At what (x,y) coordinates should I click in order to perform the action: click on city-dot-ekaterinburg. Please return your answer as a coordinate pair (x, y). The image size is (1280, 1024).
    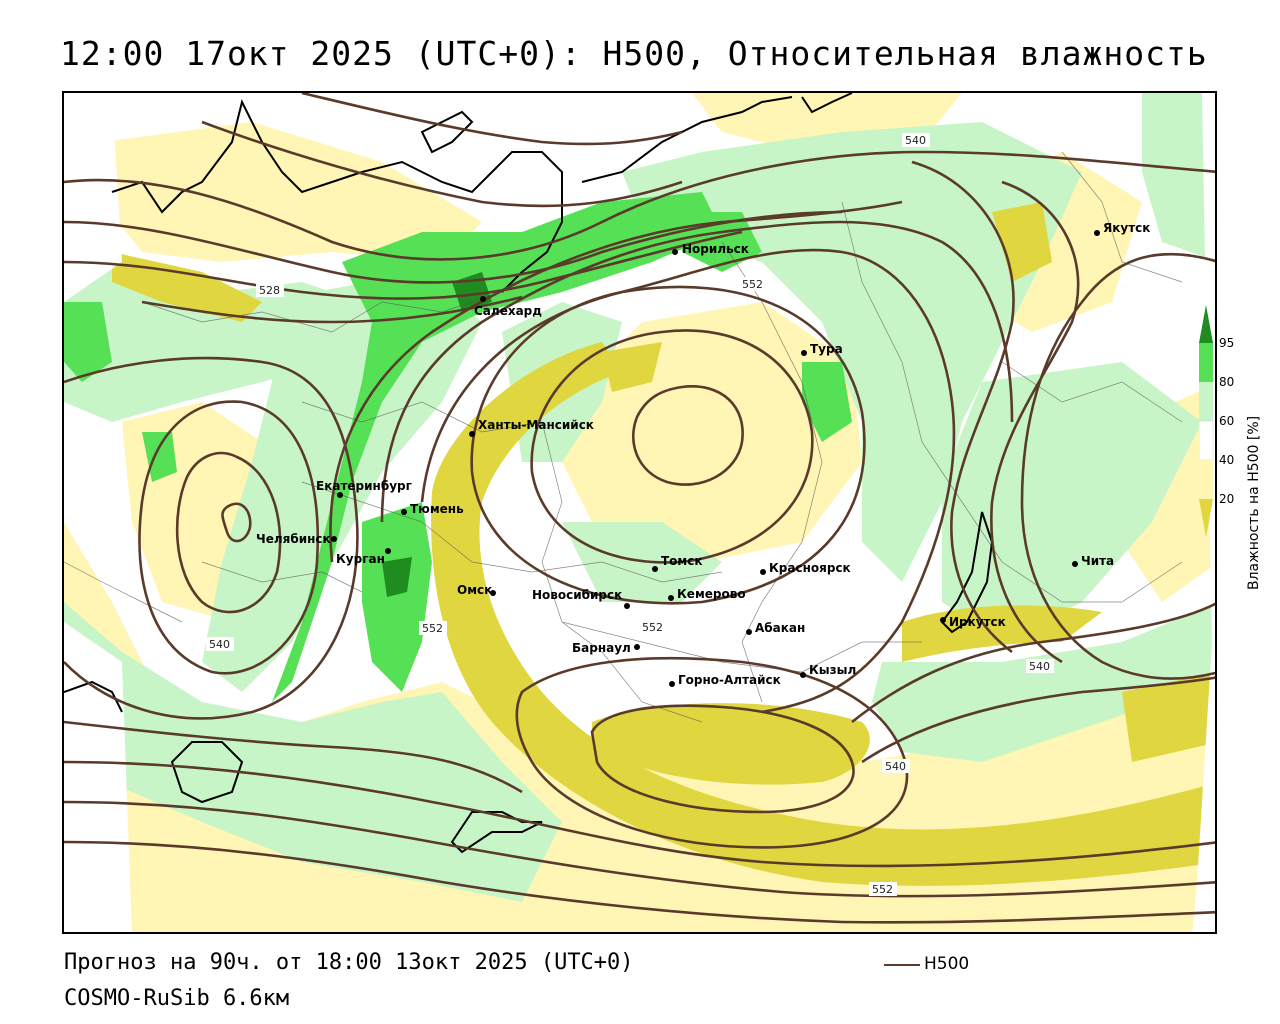
    Looking at the image, I should click on (340, 495).